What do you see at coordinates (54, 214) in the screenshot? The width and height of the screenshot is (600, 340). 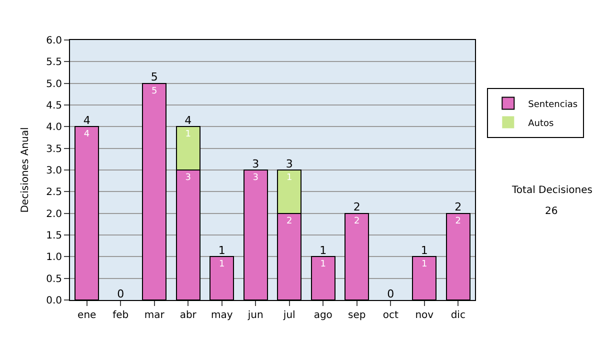 I see `y-tick-label: 2.0` at bounding box center [54, 214].